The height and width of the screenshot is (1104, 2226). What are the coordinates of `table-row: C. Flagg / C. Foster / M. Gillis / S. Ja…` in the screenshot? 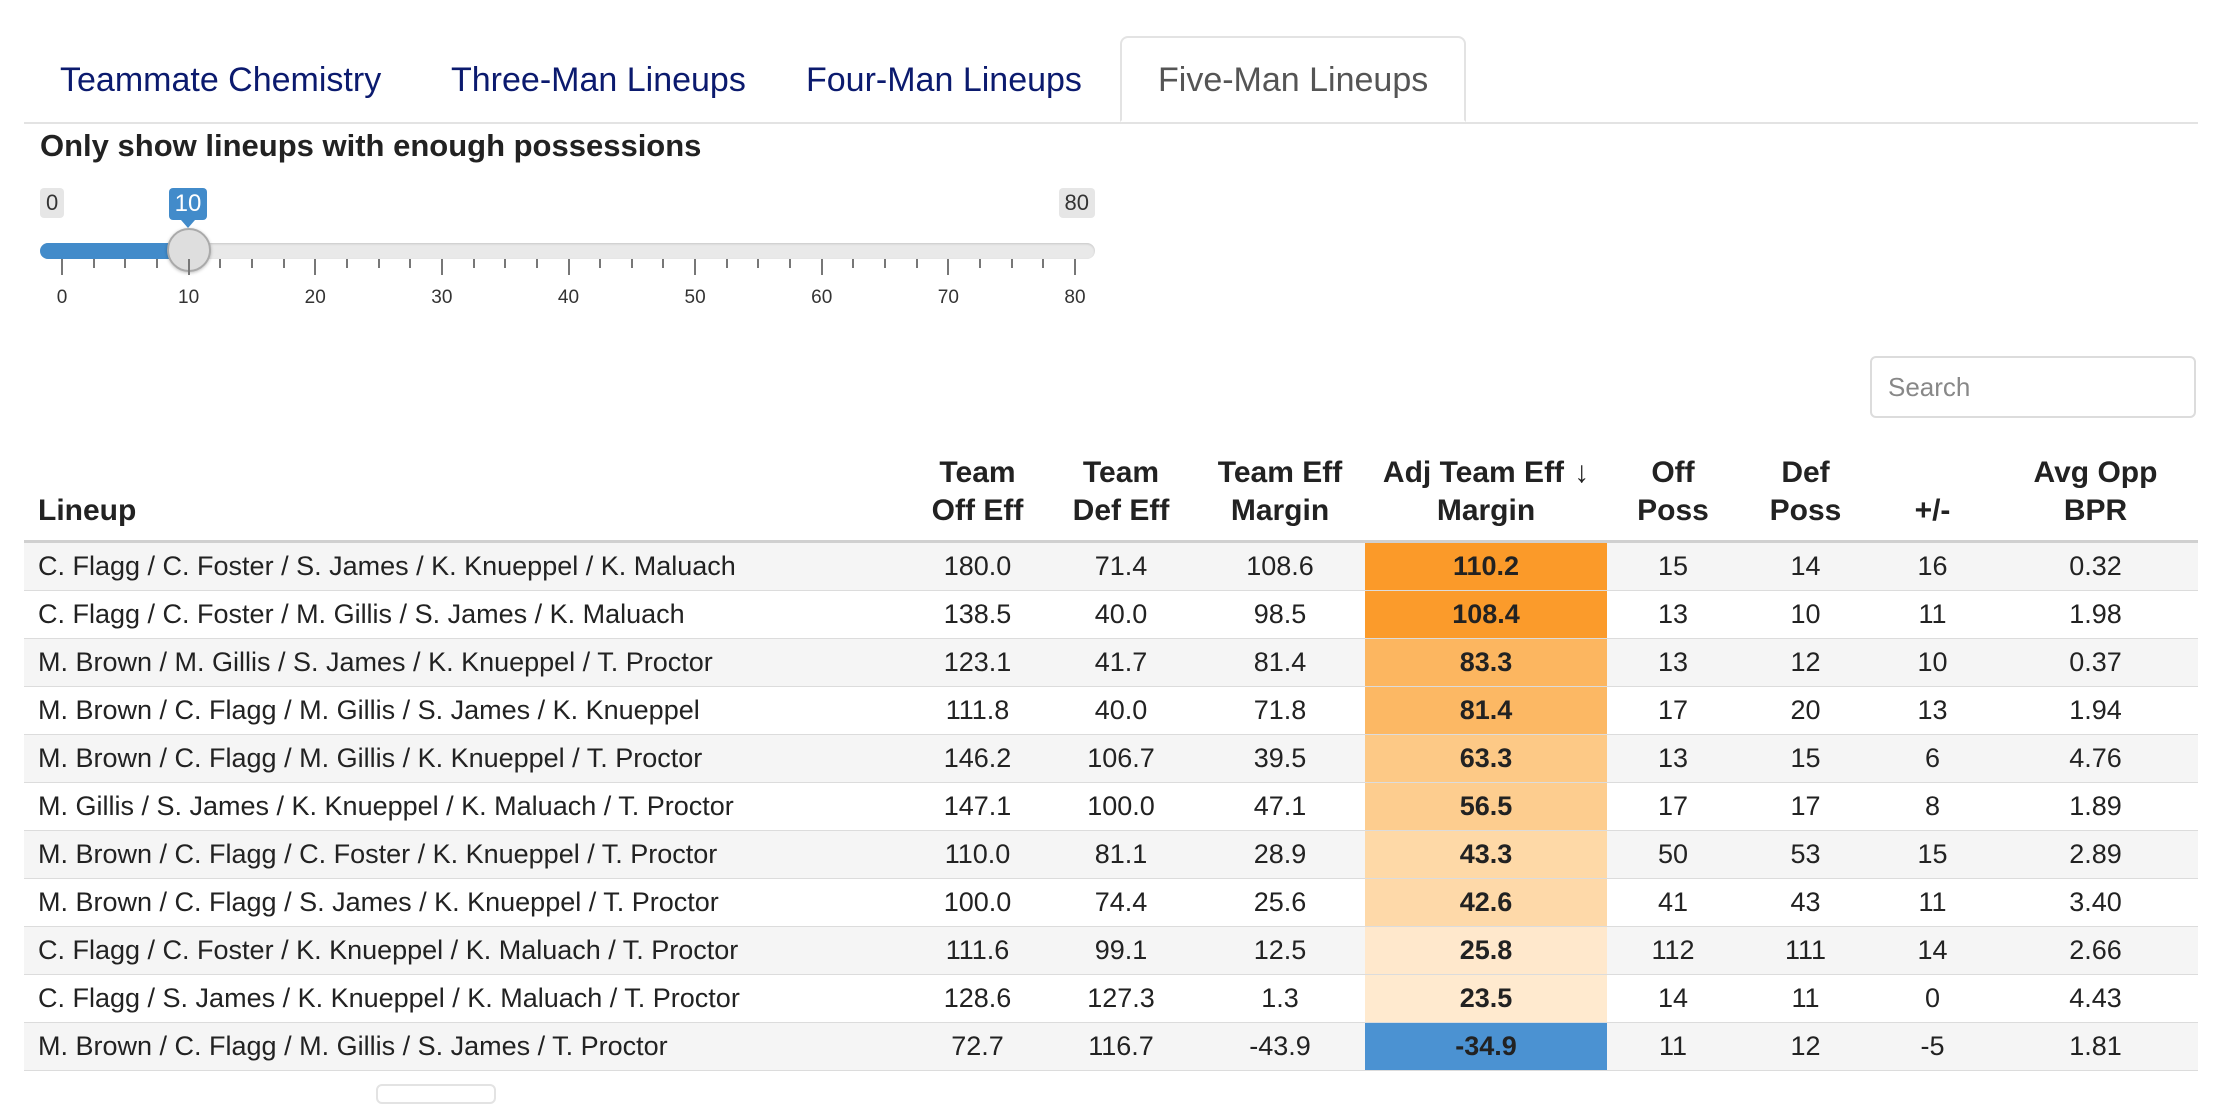 It's located at (1111, 614).